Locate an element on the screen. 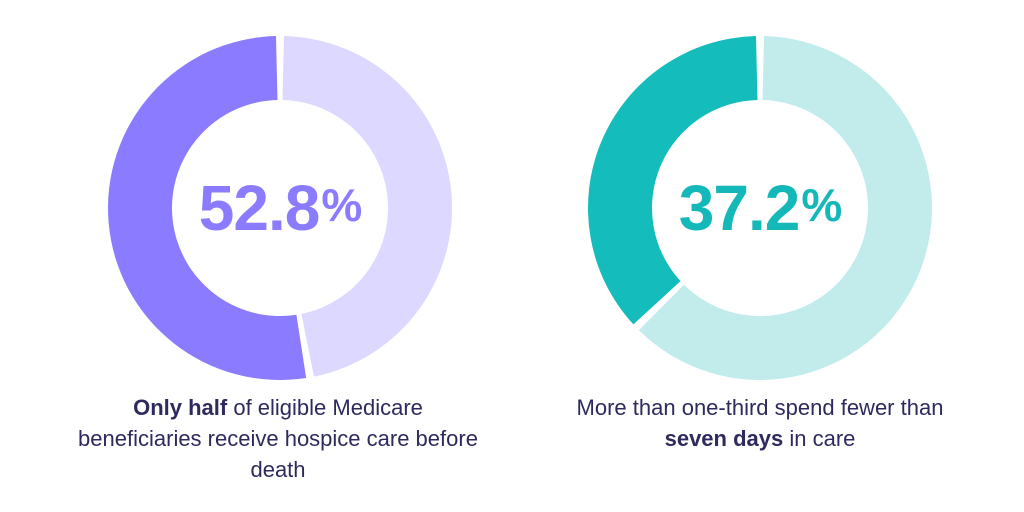 The width and height of the screenshot is (1024, 512). donut-value-number: 52.8 is located at coordinates (259, 208).